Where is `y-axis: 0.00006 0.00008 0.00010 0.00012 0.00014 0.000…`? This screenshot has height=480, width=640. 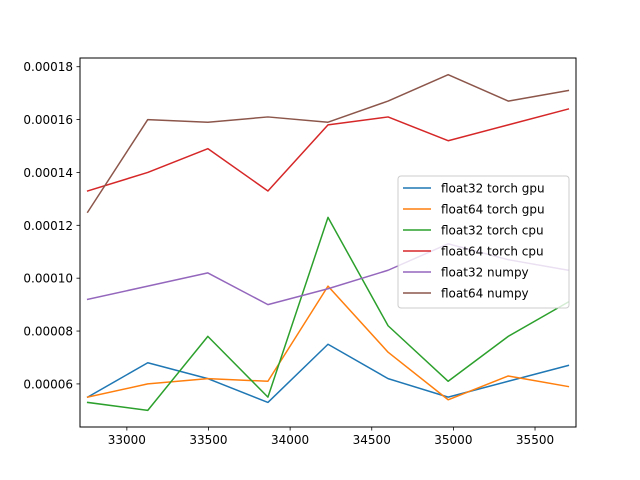
y-axis: 0.00006 0.00008 0.00010 0.00012 0.00014 0.000… is located at coordinates (51, 225).